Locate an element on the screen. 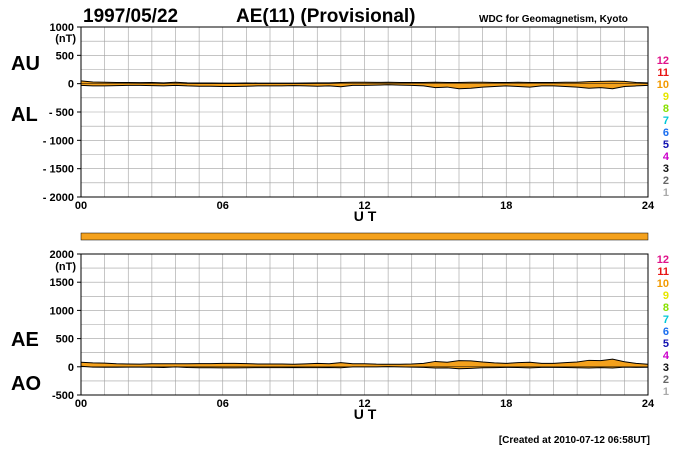 The width and height of the screenshot is (700, 450). au-al-ytick-label: - 500 is located at coordinates (61, 113).